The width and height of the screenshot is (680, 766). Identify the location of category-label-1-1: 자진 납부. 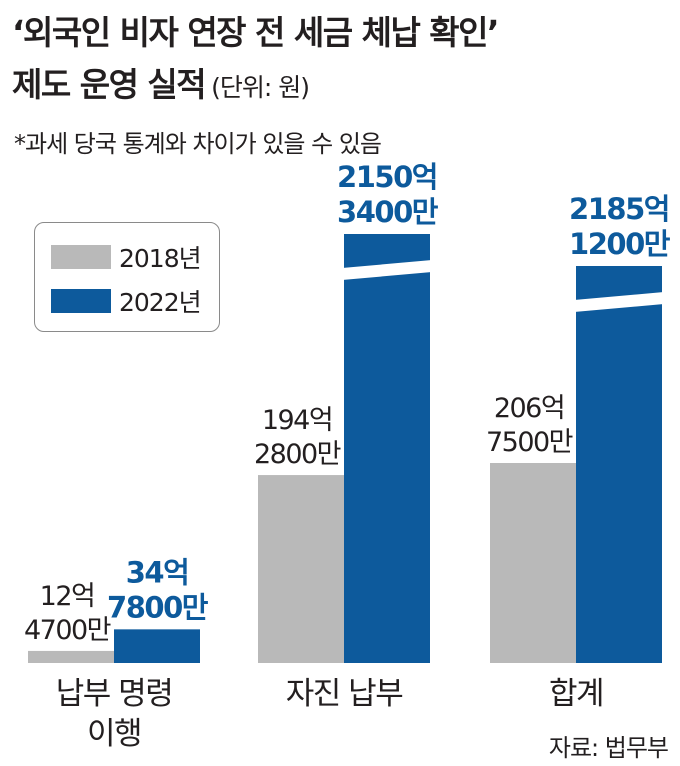
(344, 694).